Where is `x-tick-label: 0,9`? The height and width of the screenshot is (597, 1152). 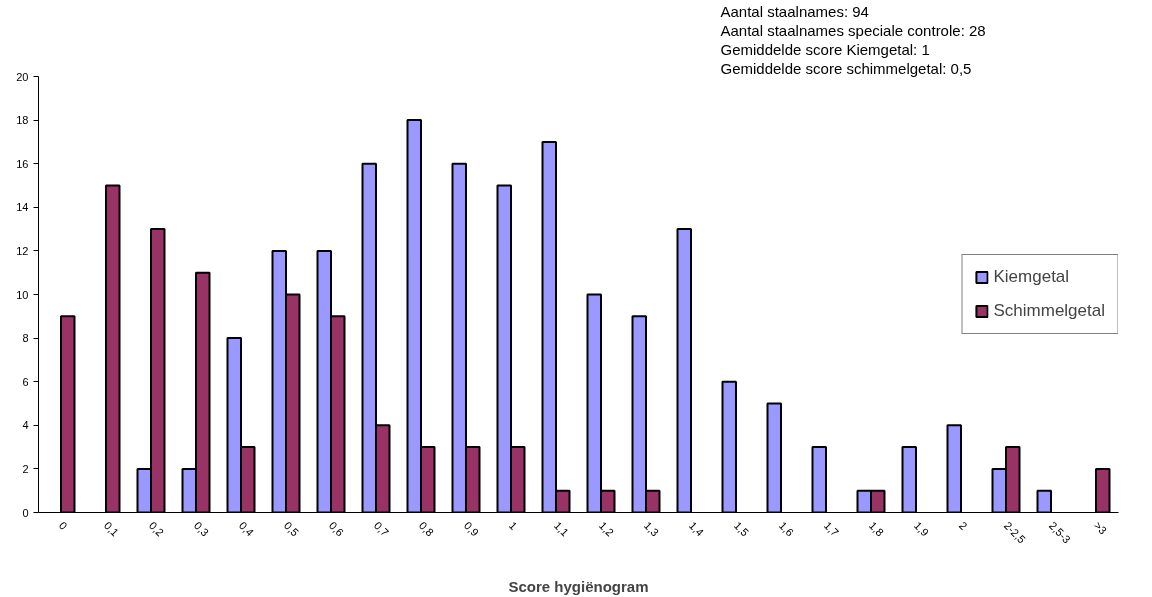
x-tick-label: 0,9 is located at coordinates (471, 529).